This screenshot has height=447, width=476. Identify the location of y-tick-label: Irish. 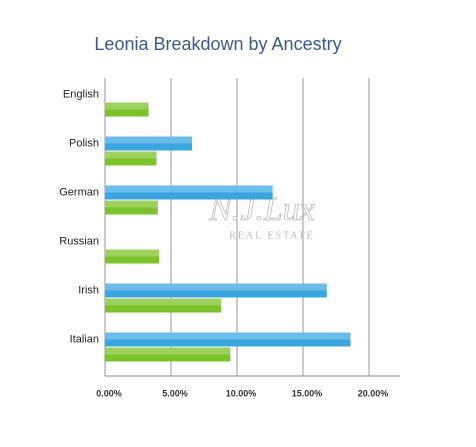
(88, 290).